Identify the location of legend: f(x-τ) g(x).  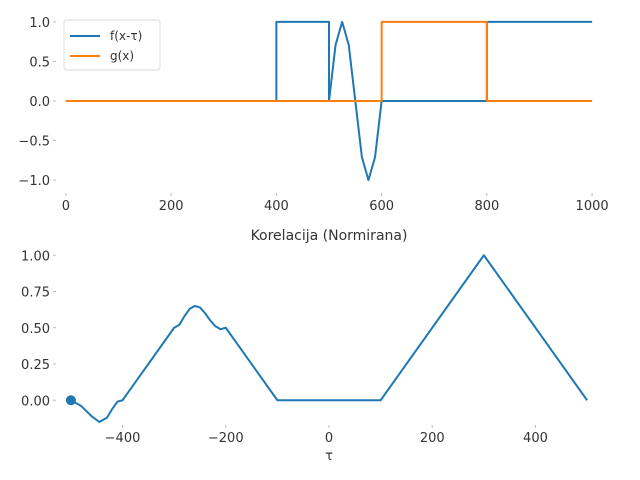
(112, 45).